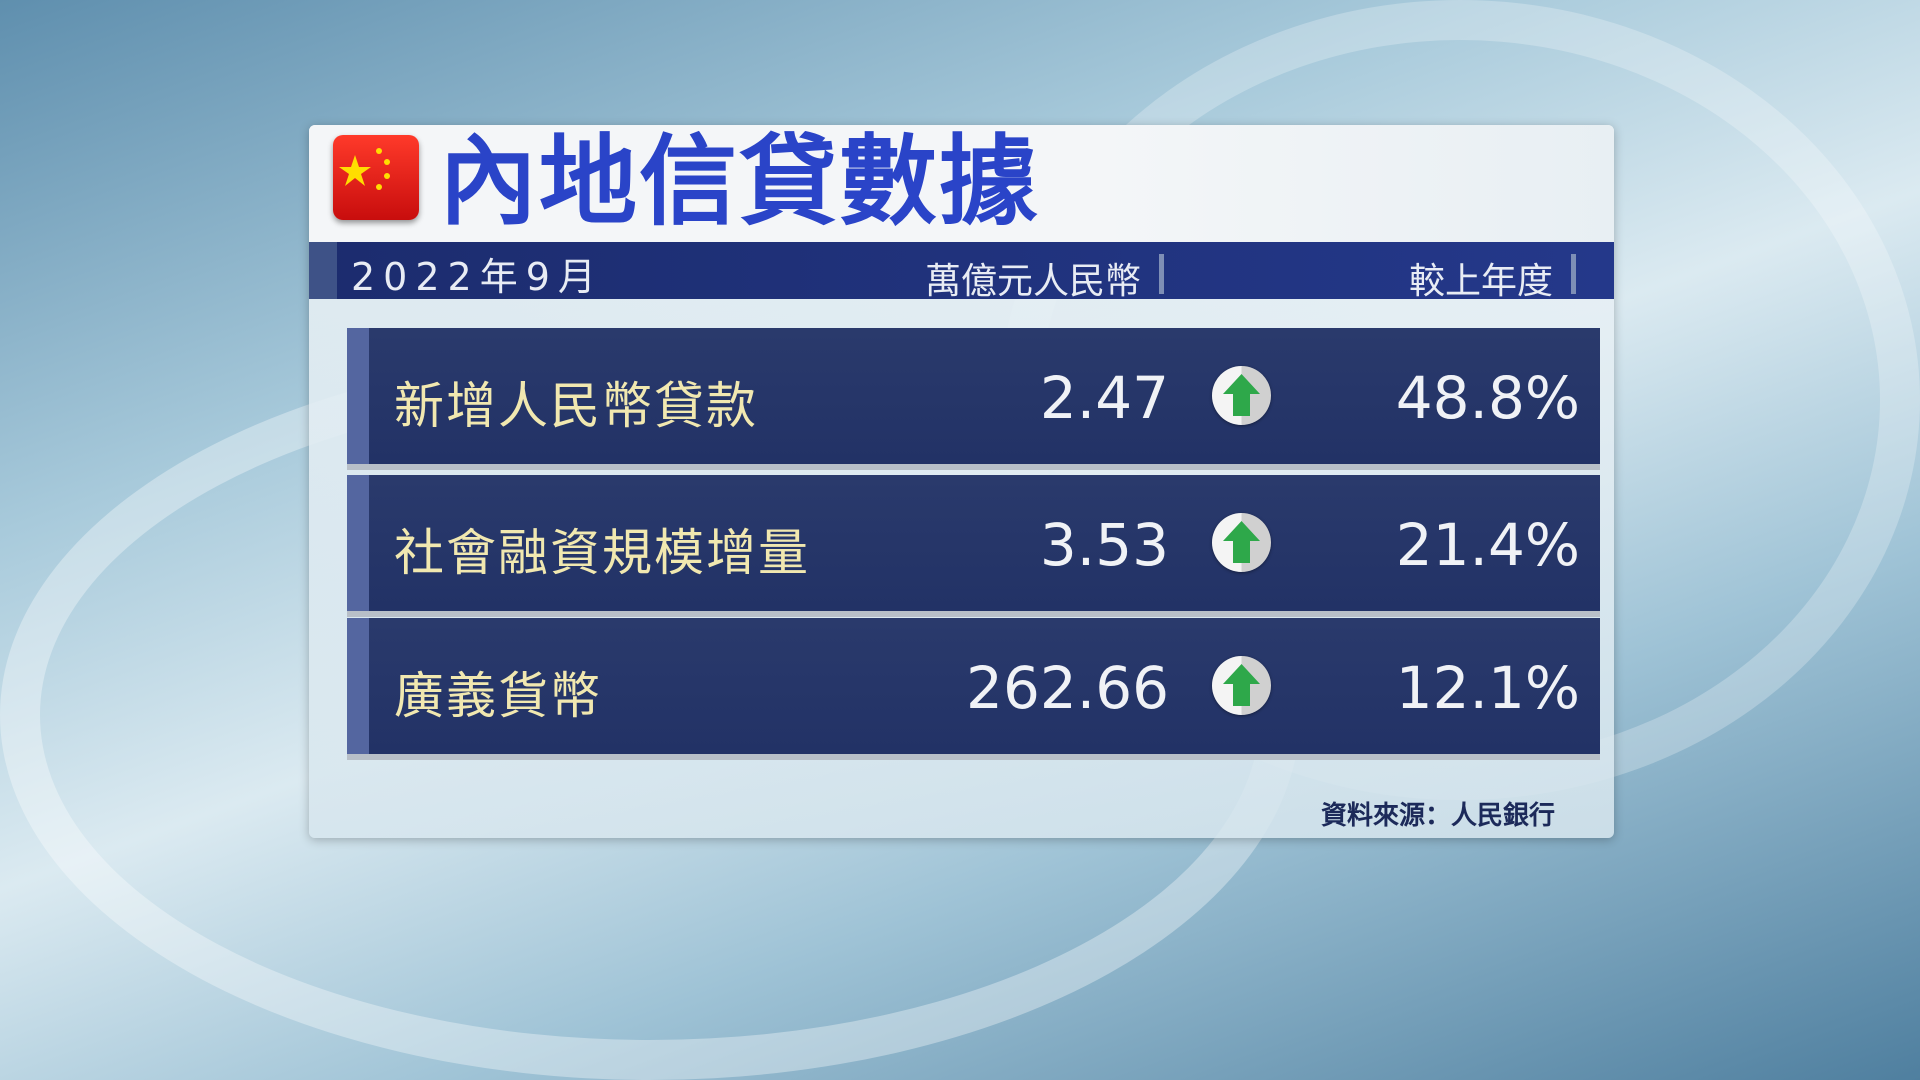  I want to click on row-change: 12.1%, so click(1487, 688).